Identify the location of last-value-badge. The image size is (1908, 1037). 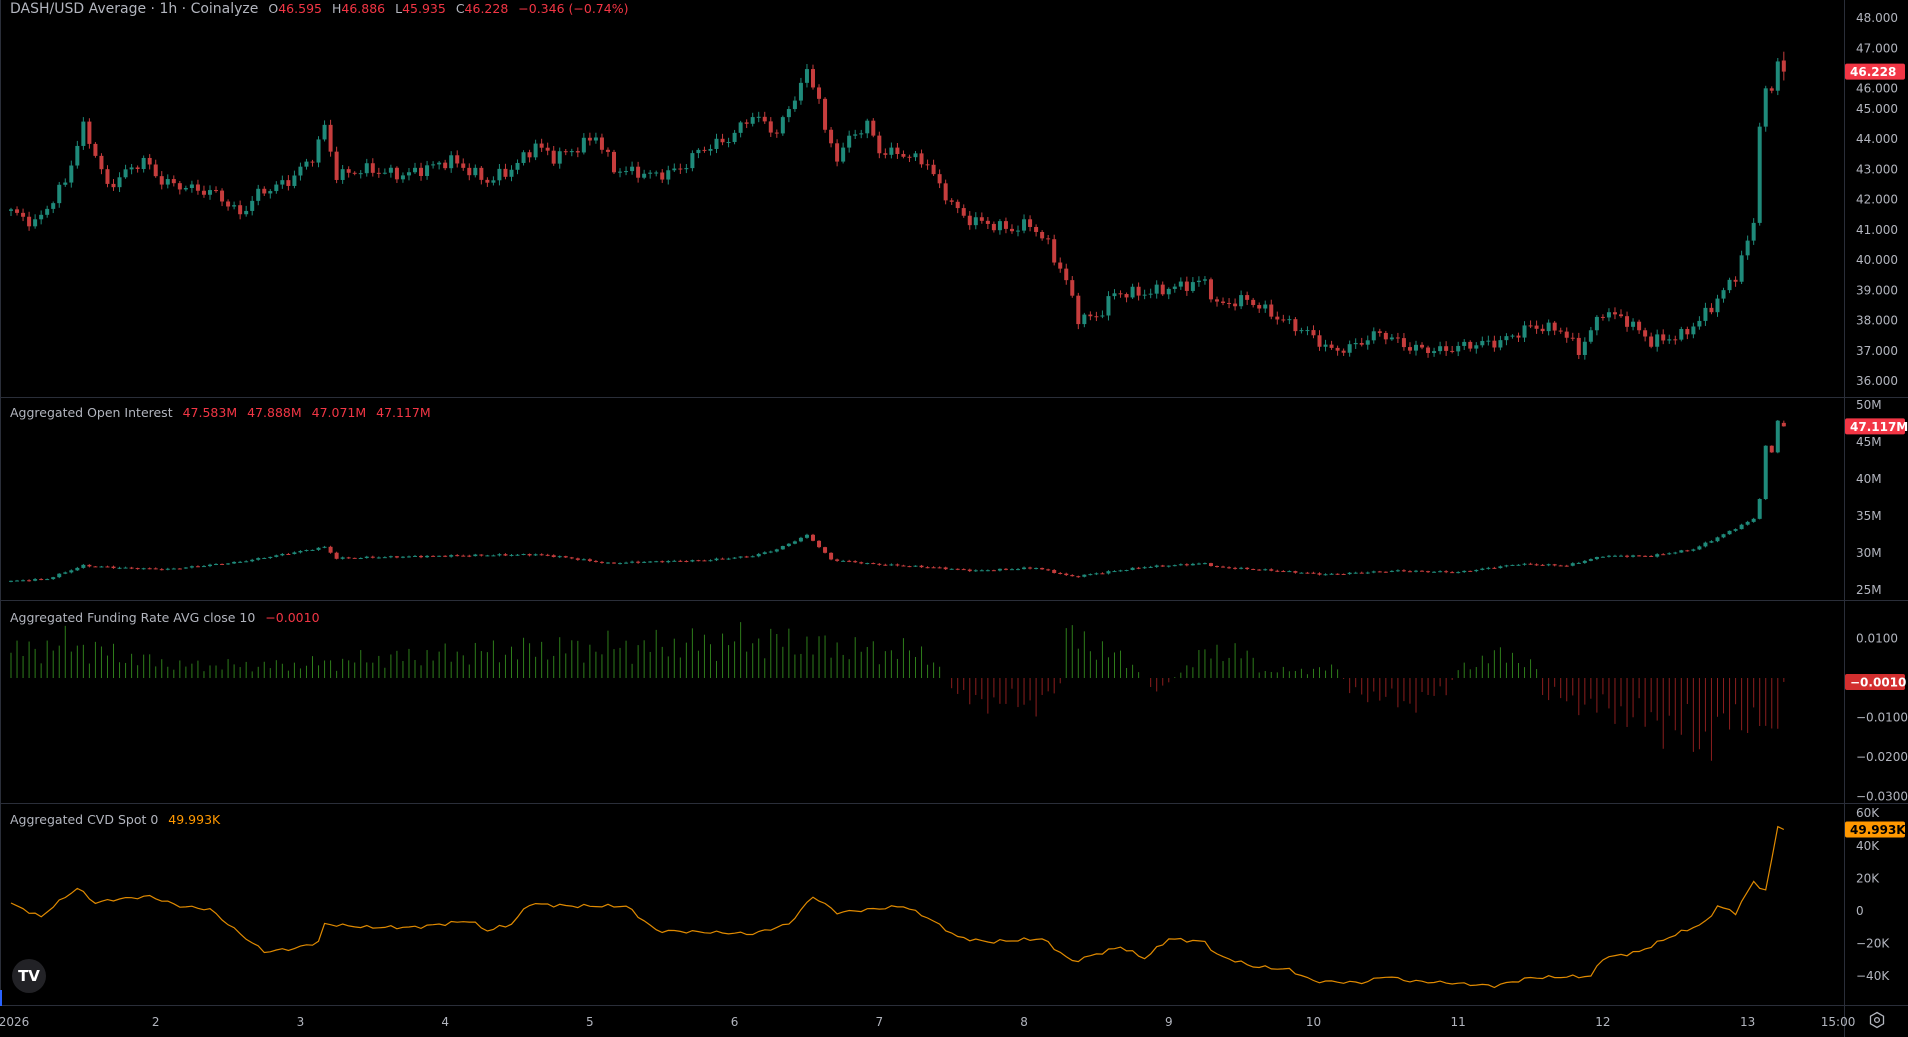
(1875, 829).